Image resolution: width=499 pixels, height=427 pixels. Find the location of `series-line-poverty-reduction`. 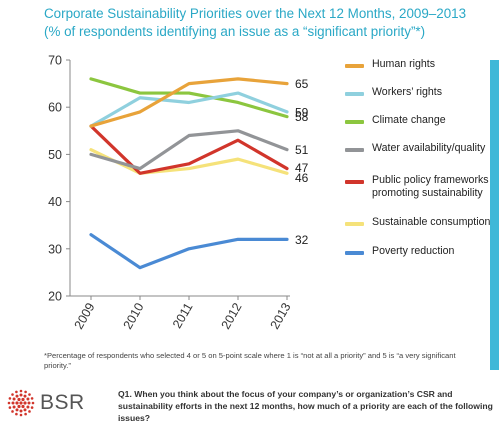

series-line-poverty-reduction is located at coordinates (189, 251).